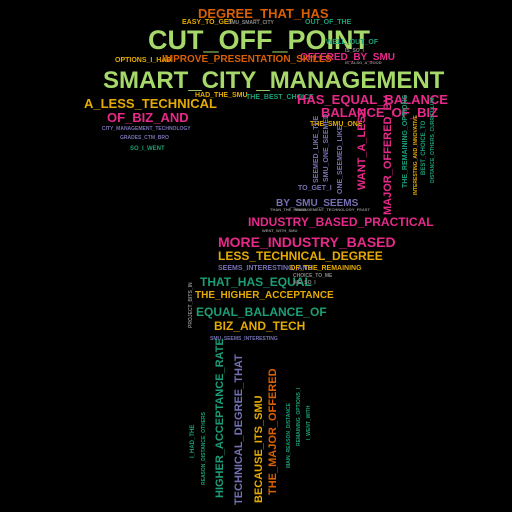  Describe the element at coordinates (146, 129) in the screenshot. I see `word-city-management-technology: CITY_MANAGEMENT_TECHNOLOGY` at that location.